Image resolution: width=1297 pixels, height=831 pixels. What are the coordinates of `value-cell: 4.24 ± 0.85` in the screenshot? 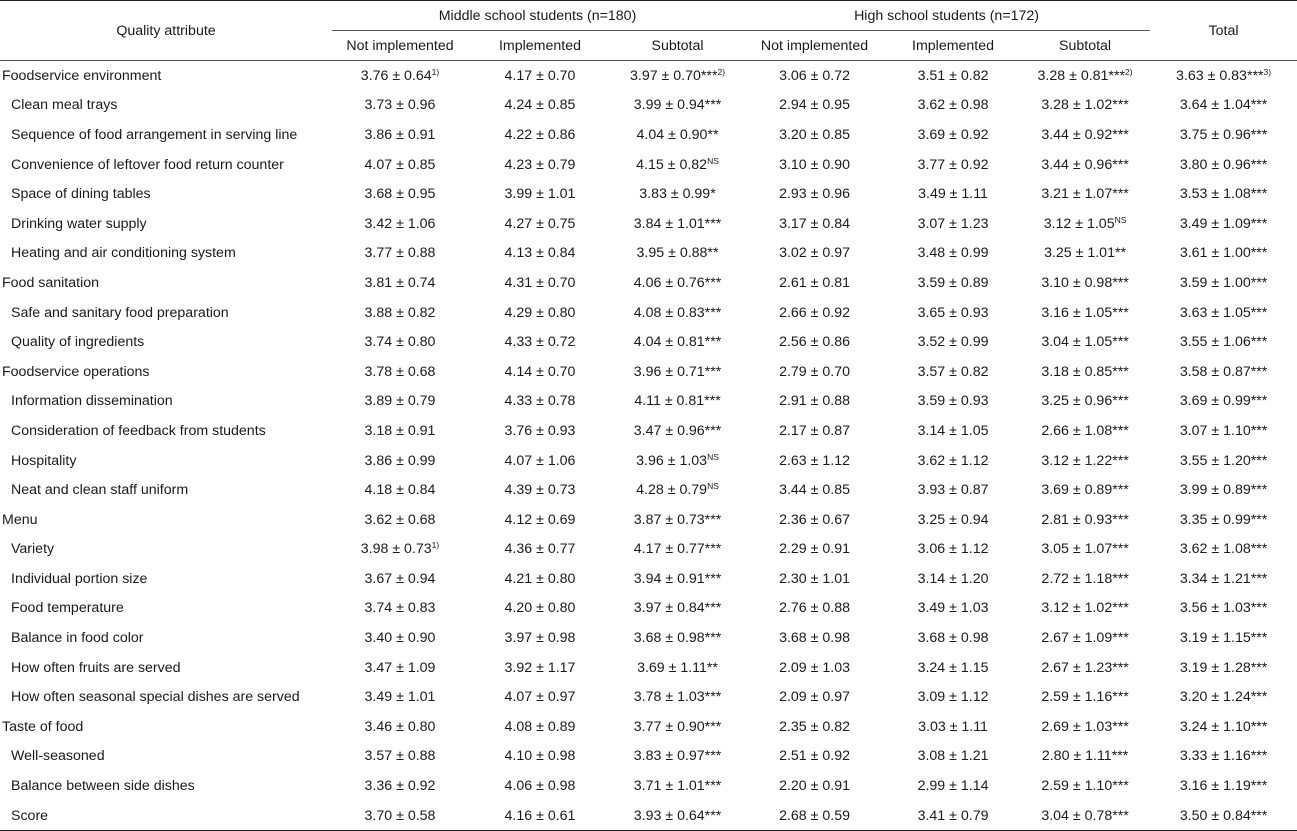 It's located at (540, 106).